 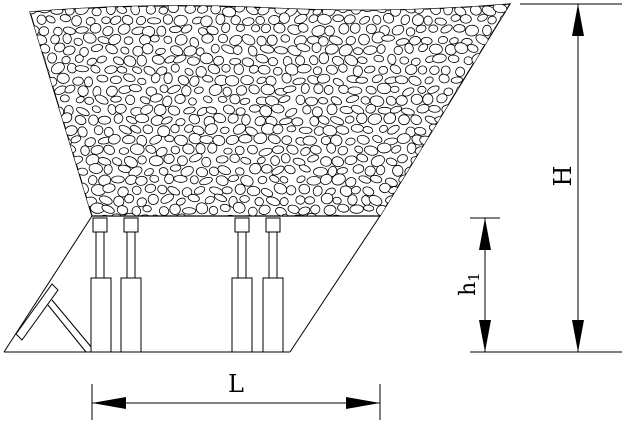 I want to click on height-label: H, so click(x=563, y=176).